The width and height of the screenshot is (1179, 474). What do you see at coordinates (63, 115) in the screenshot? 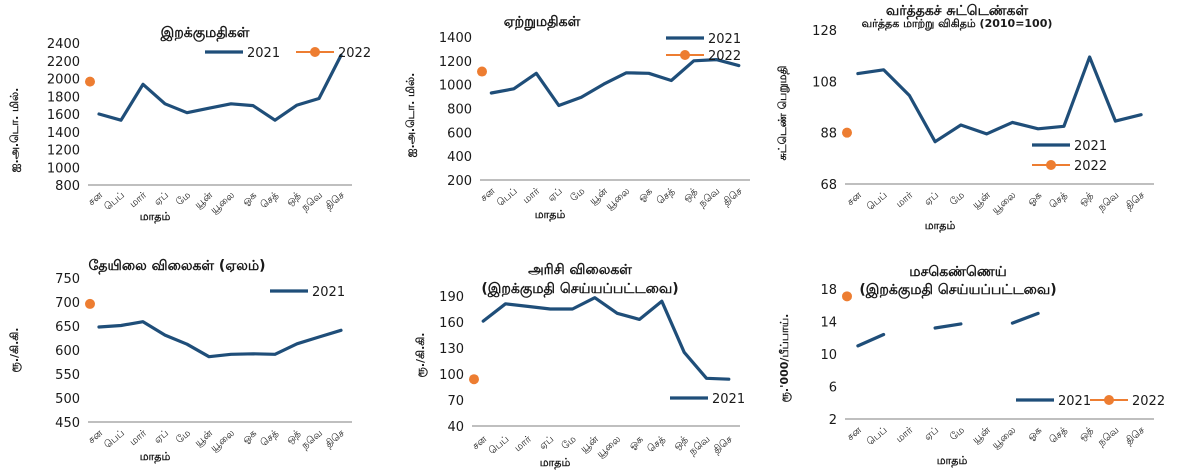
I see `y-tick-label: 1600` at bounding box center [63, 115].